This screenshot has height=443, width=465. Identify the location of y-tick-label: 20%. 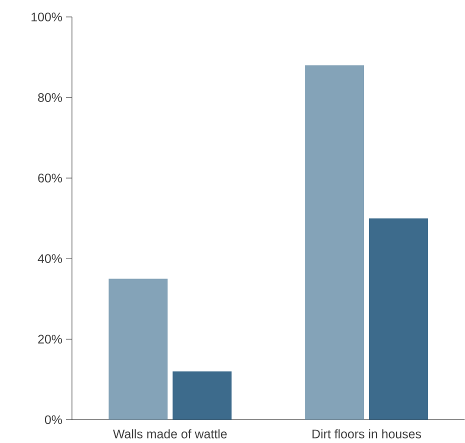
(50, 339).